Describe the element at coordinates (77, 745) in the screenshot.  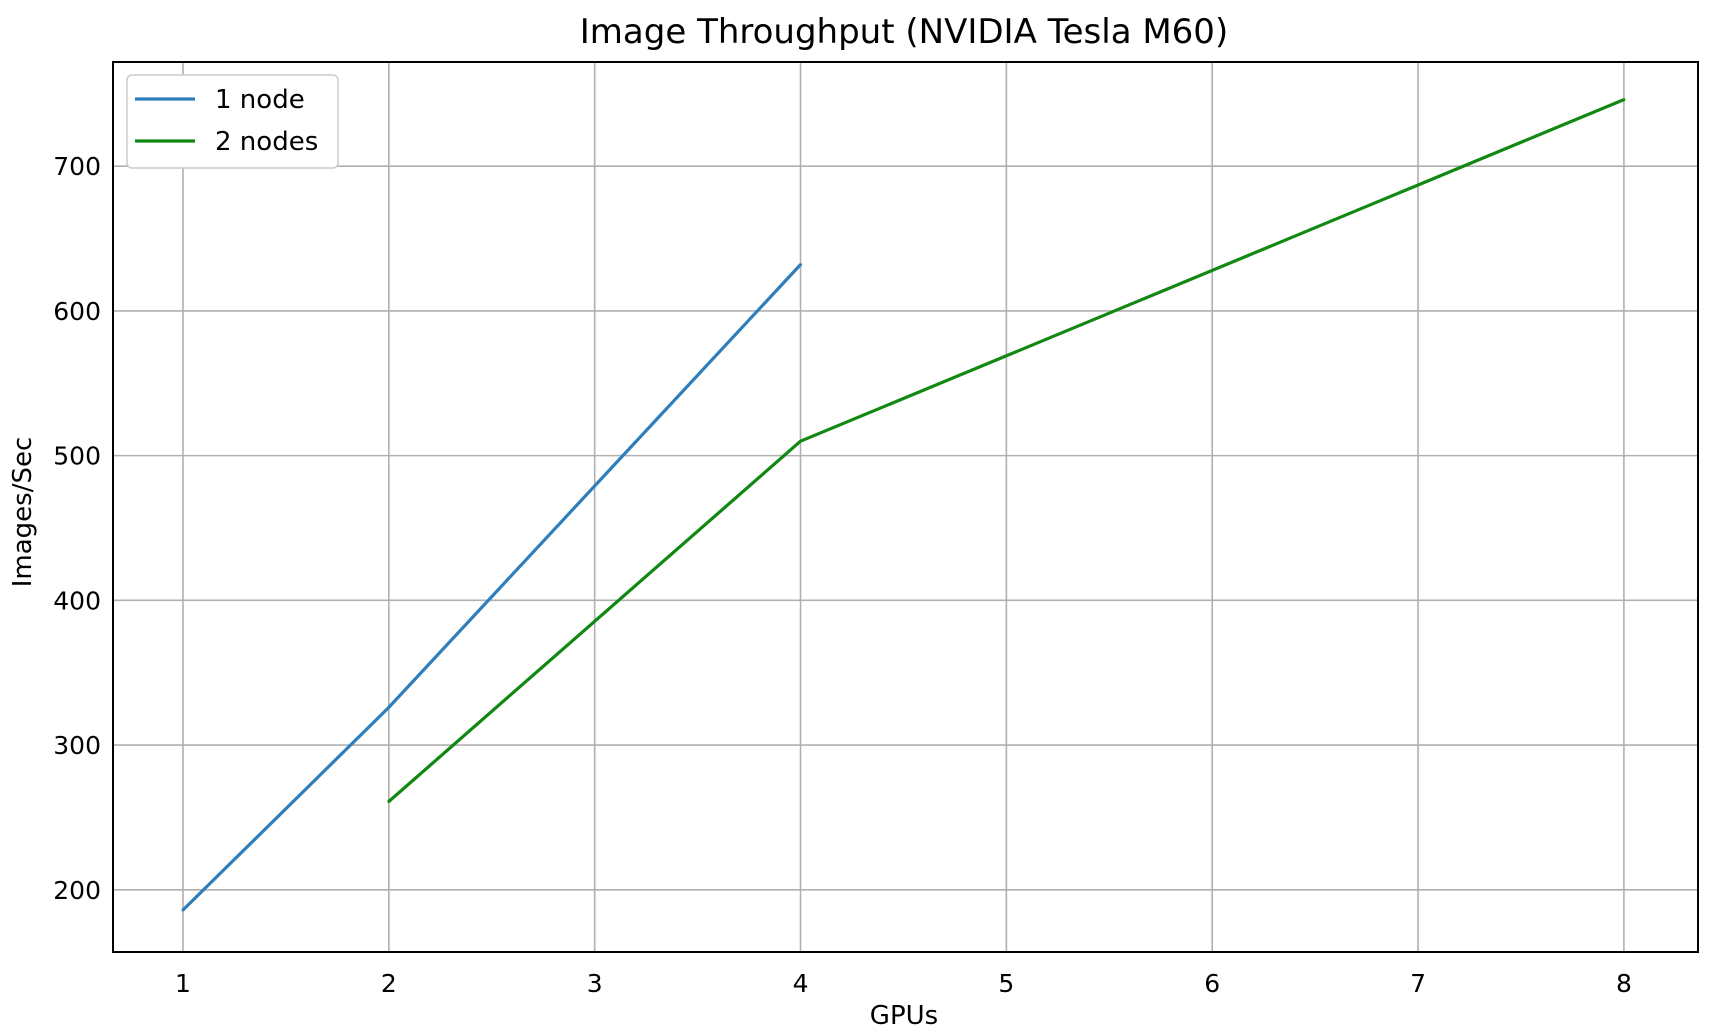
I see `y-tick-label: 300` at that location.